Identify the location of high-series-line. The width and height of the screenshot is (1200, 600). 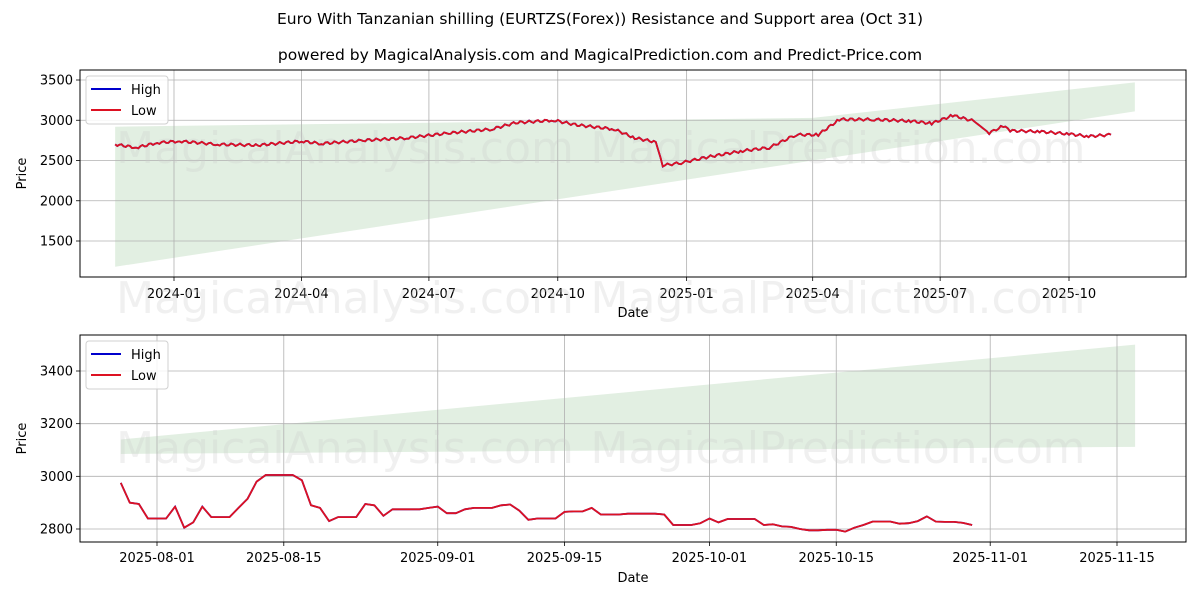
(546, 503).